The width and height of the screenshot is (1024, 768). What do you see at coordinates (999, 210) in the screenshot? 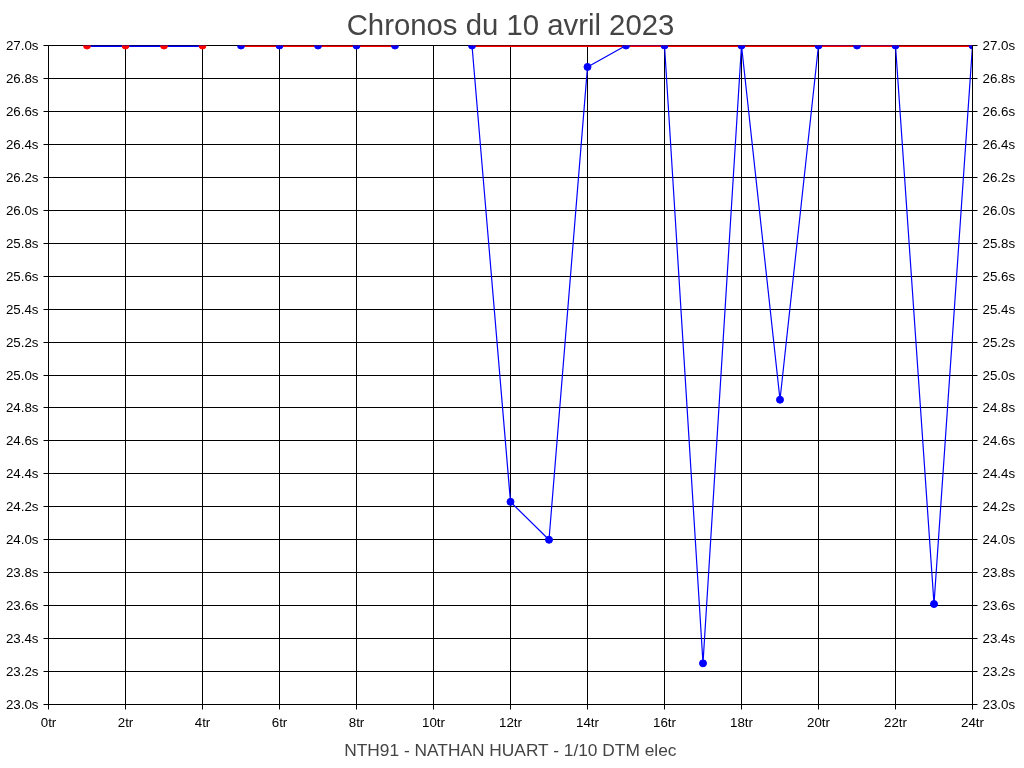
I see `y2-tick-label: 26.0s` at bounding box center [999, 210].